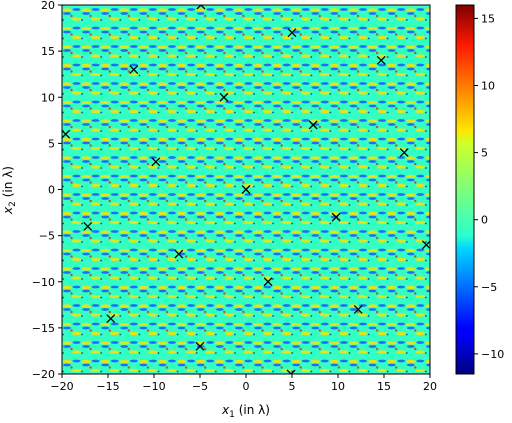 The width and height of the screenshot is (512, 423). I want to click on colorbar: −10 −5 0 5 10 15, so click(479, 189).